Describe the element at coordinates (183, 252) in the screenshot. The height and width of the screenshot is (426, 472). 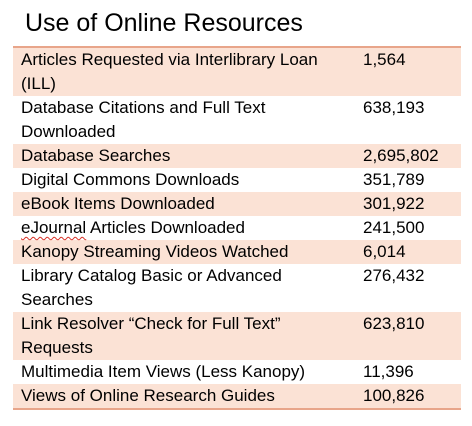
I see `row-label: Kanopy Streaming Videos Watched` at that location.